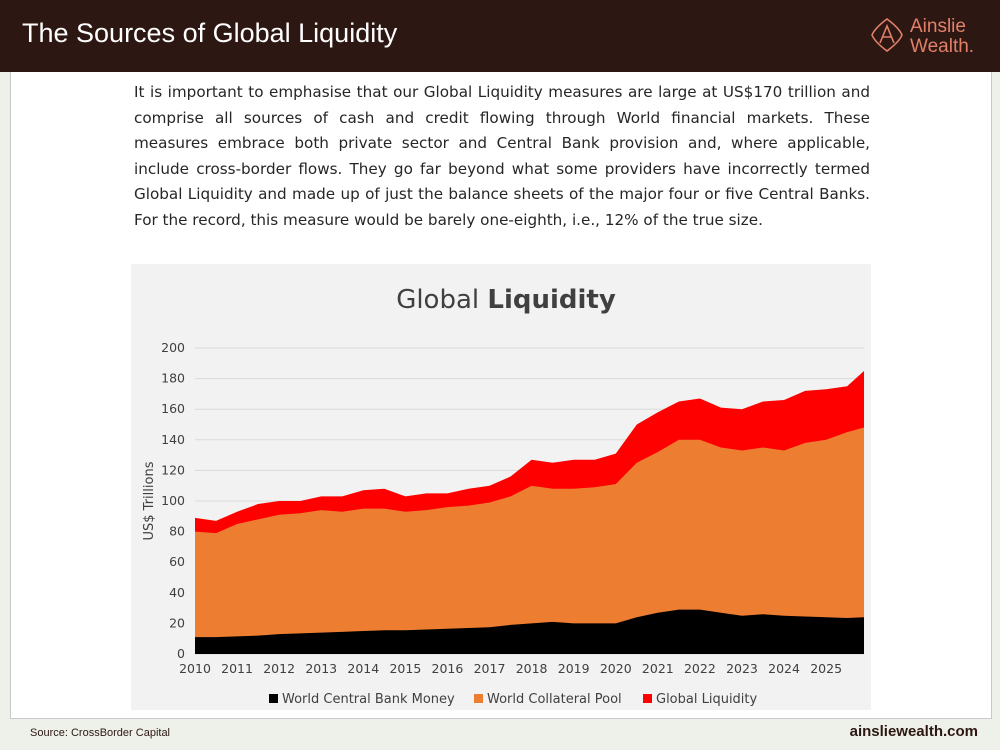 The width and height of the screenshot is (1000, 750). What do you see at coordinates (405, 668) in the screenshot?
I see `x-tick-label: 2015` at bounding box center [405, 668].